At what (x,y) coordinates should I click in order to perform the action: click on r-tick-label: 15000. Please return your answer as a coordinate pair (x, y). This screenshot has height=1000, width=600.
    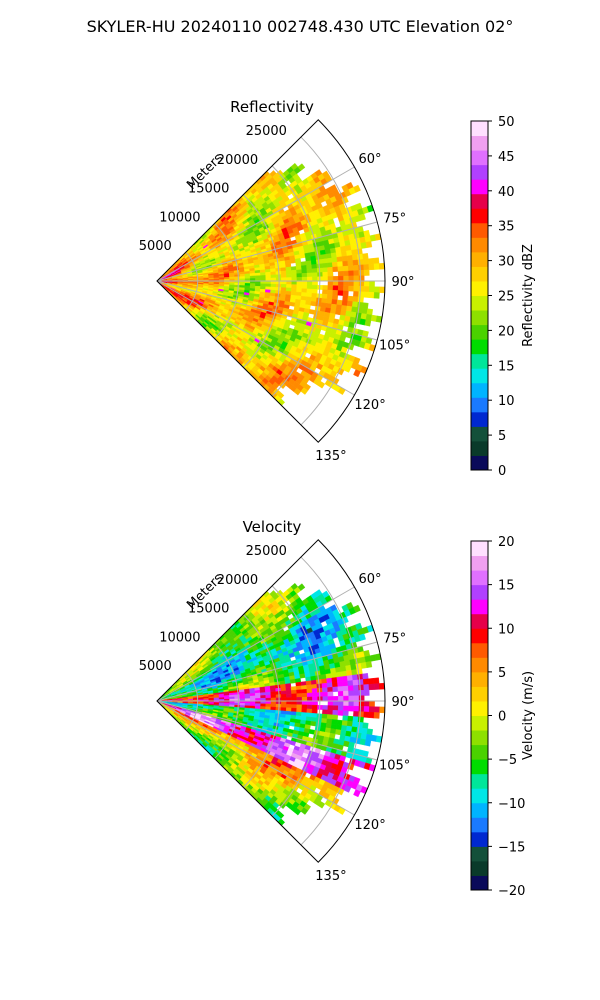
    Looking at the image, I should click on (208, 189).